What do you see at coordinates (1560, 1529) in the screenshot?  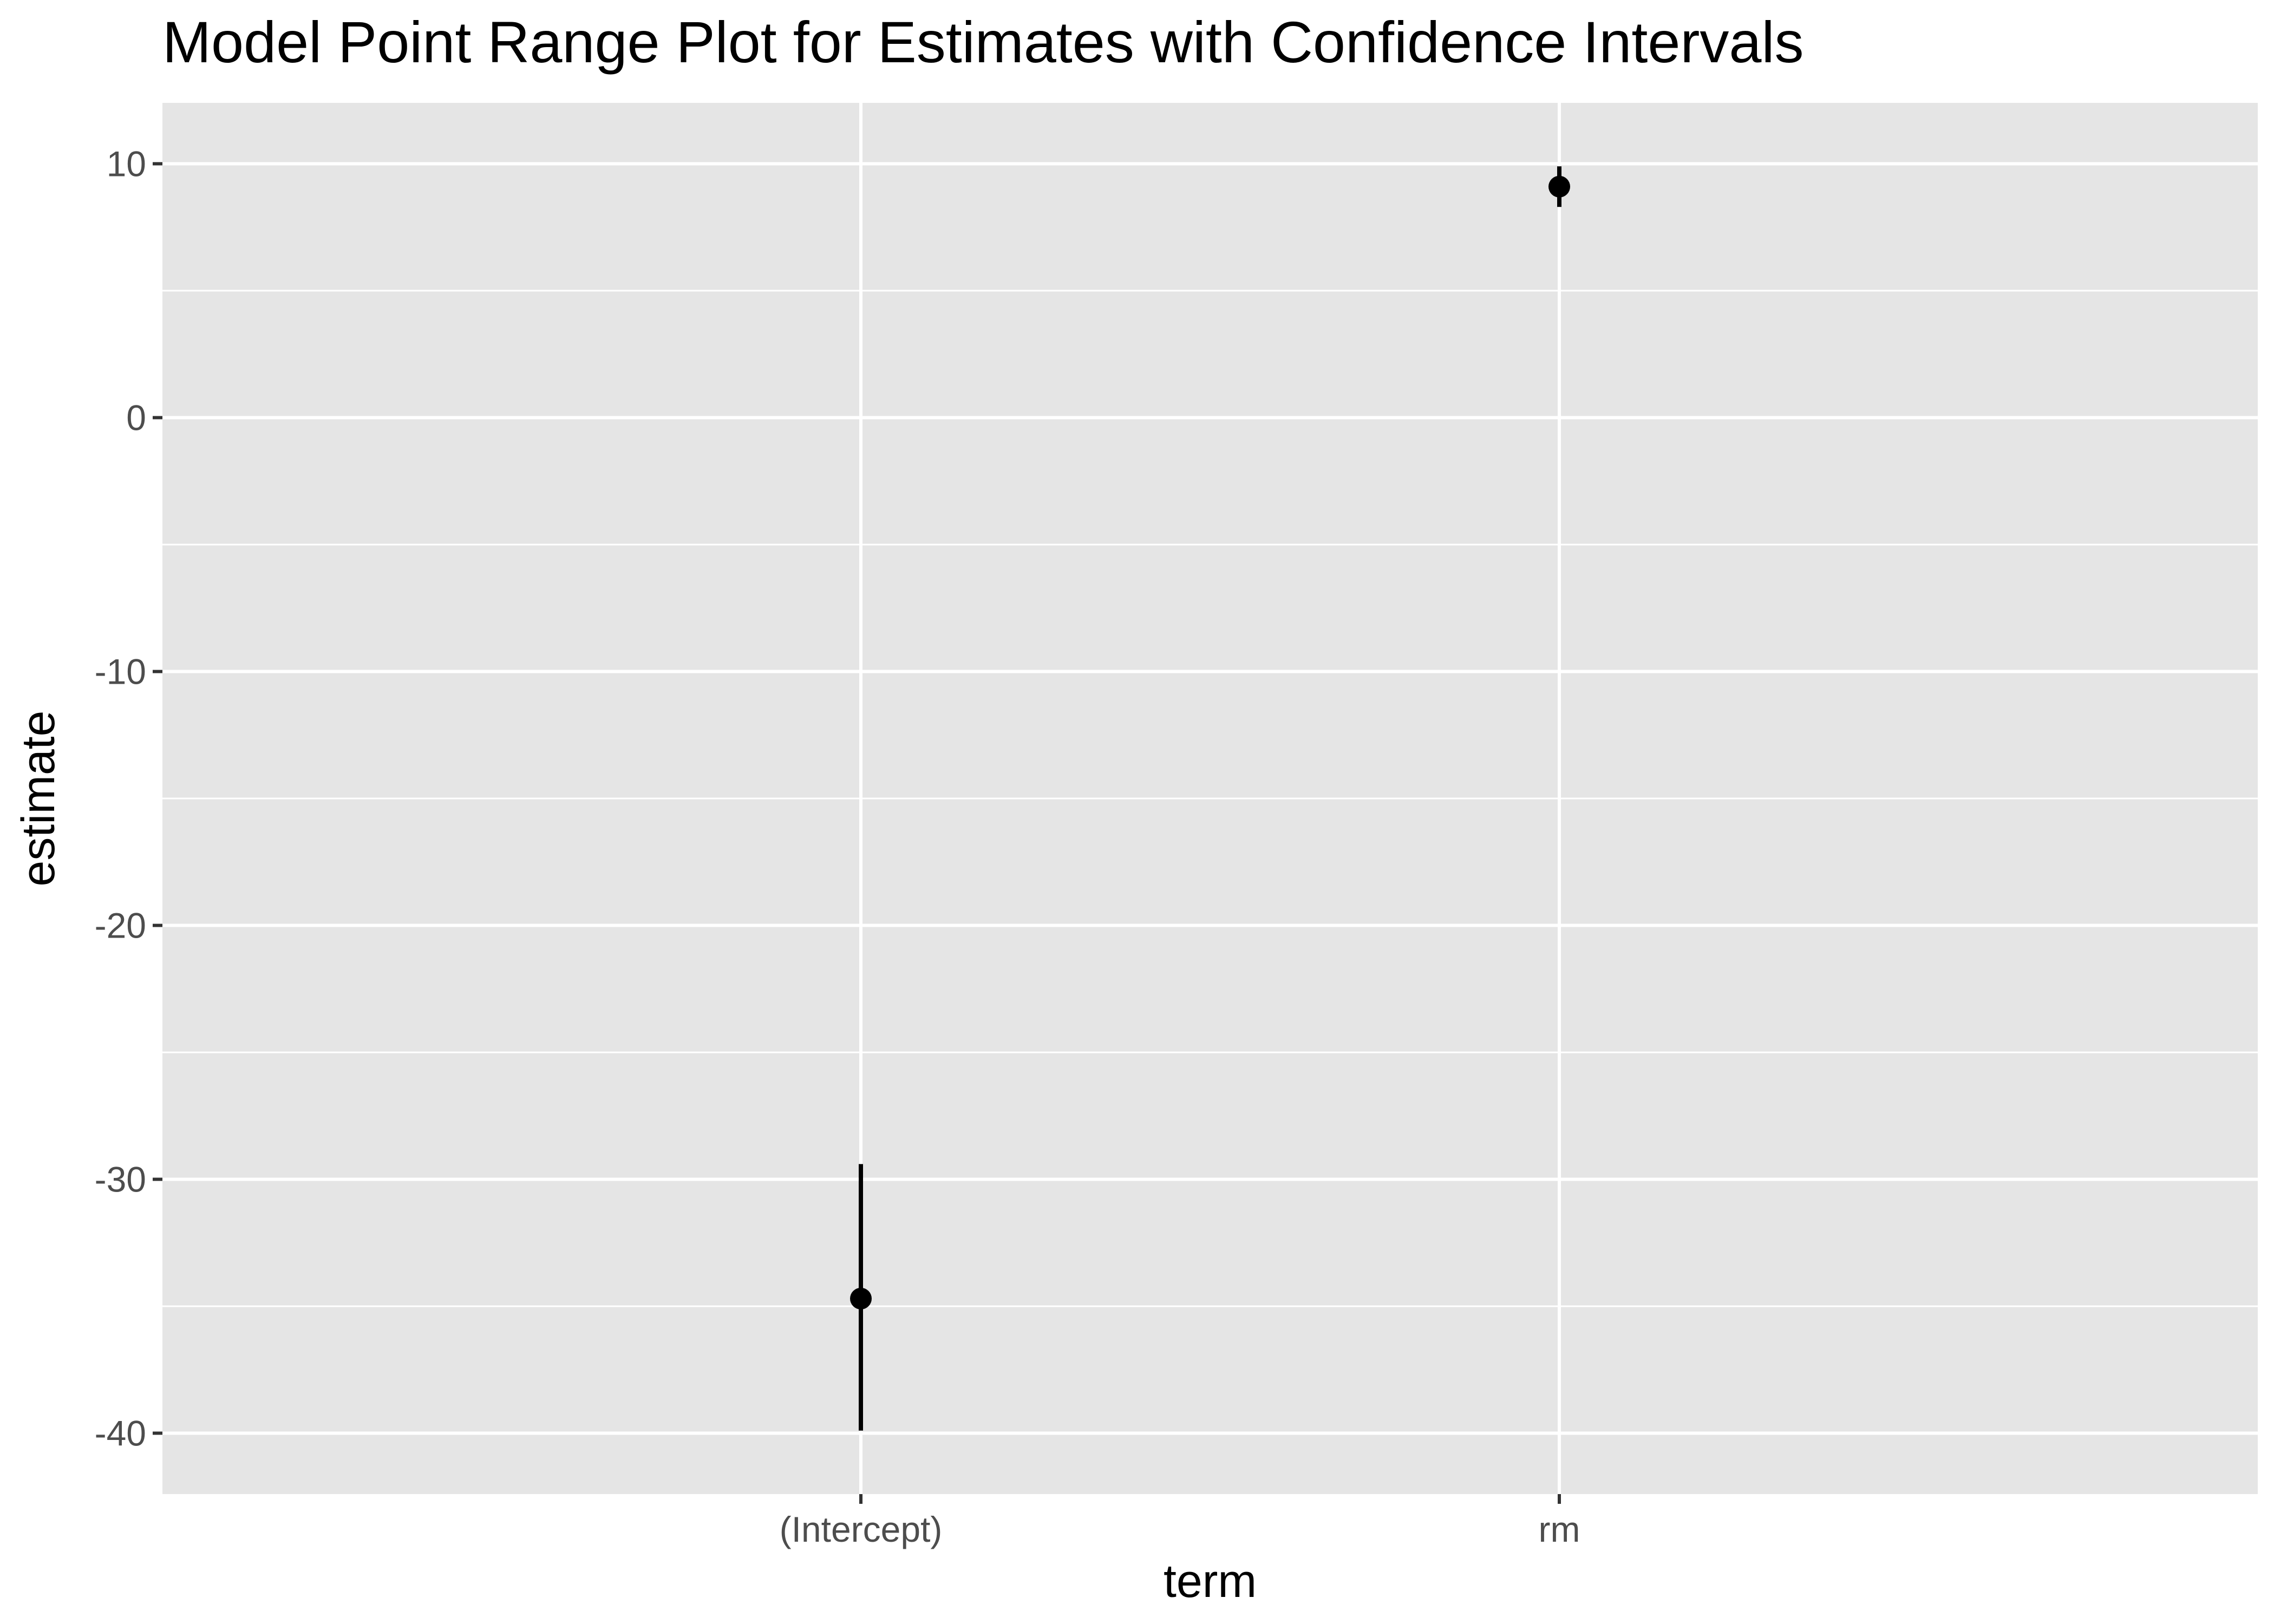 I see `x-tick-label: rm` at bounding box center [1560, 1529].